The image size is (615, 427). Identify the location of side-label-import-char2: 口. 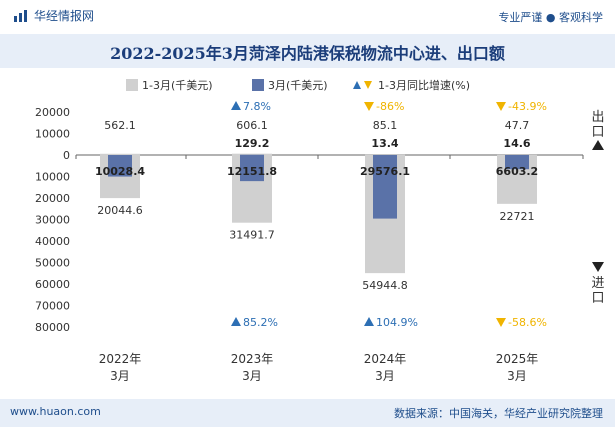
(597, 298).